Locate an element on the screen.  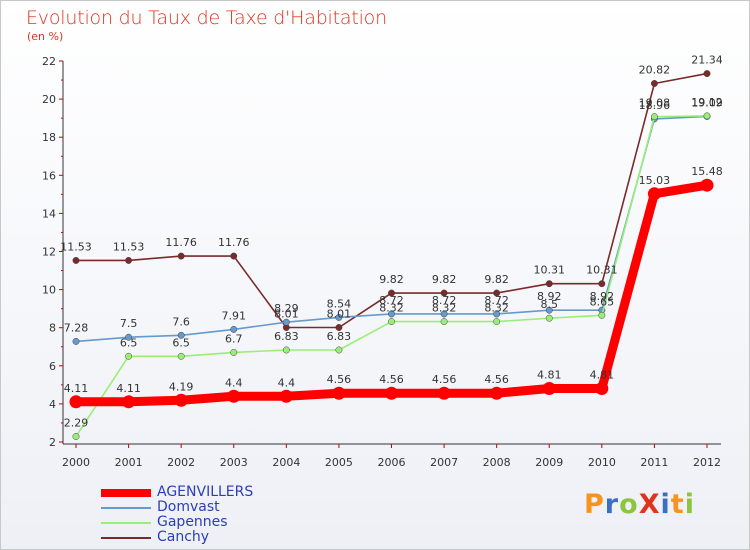
legend-label: Domvast is located at coordinates (188, 507).